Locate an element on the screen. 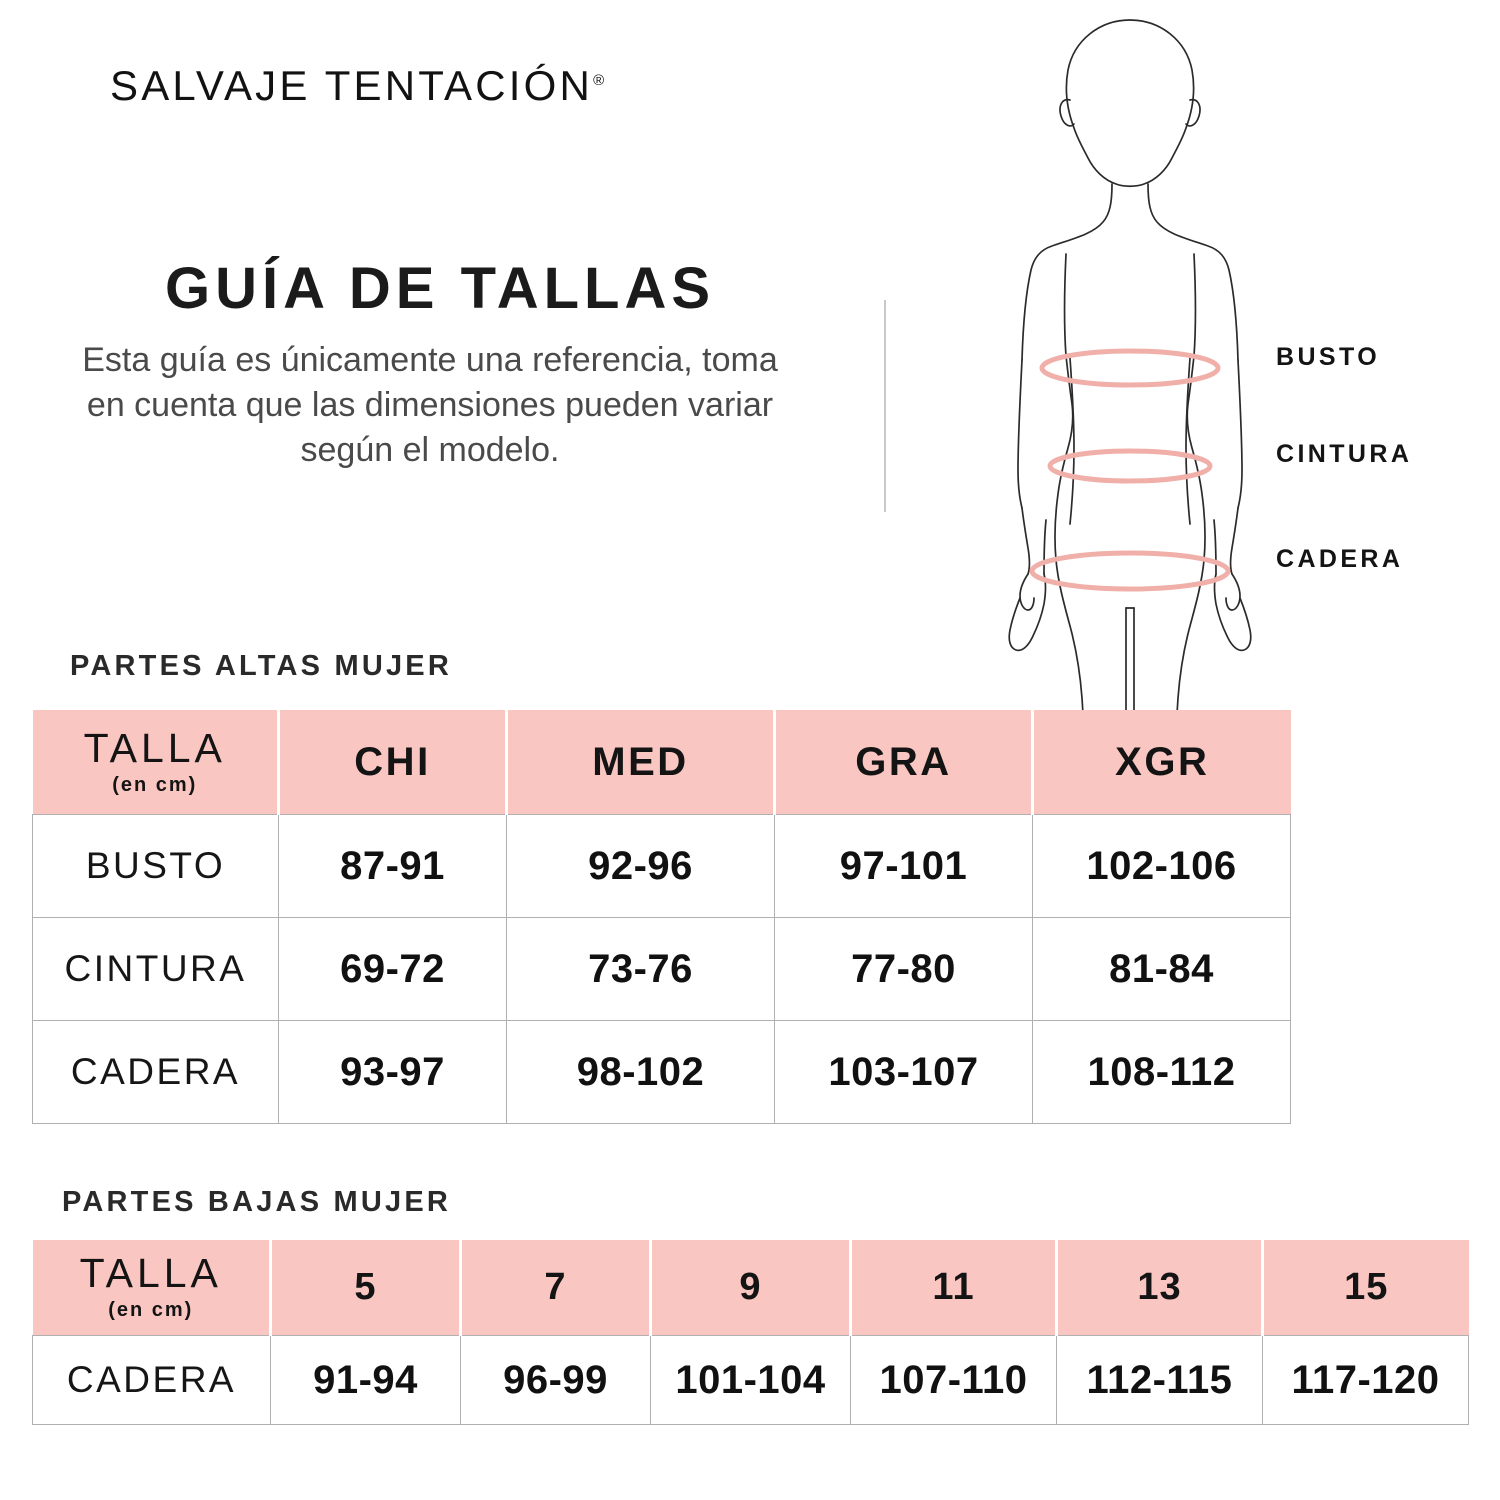  cell-cadera-9: 101-104 is located at coordinates (750, 1380).